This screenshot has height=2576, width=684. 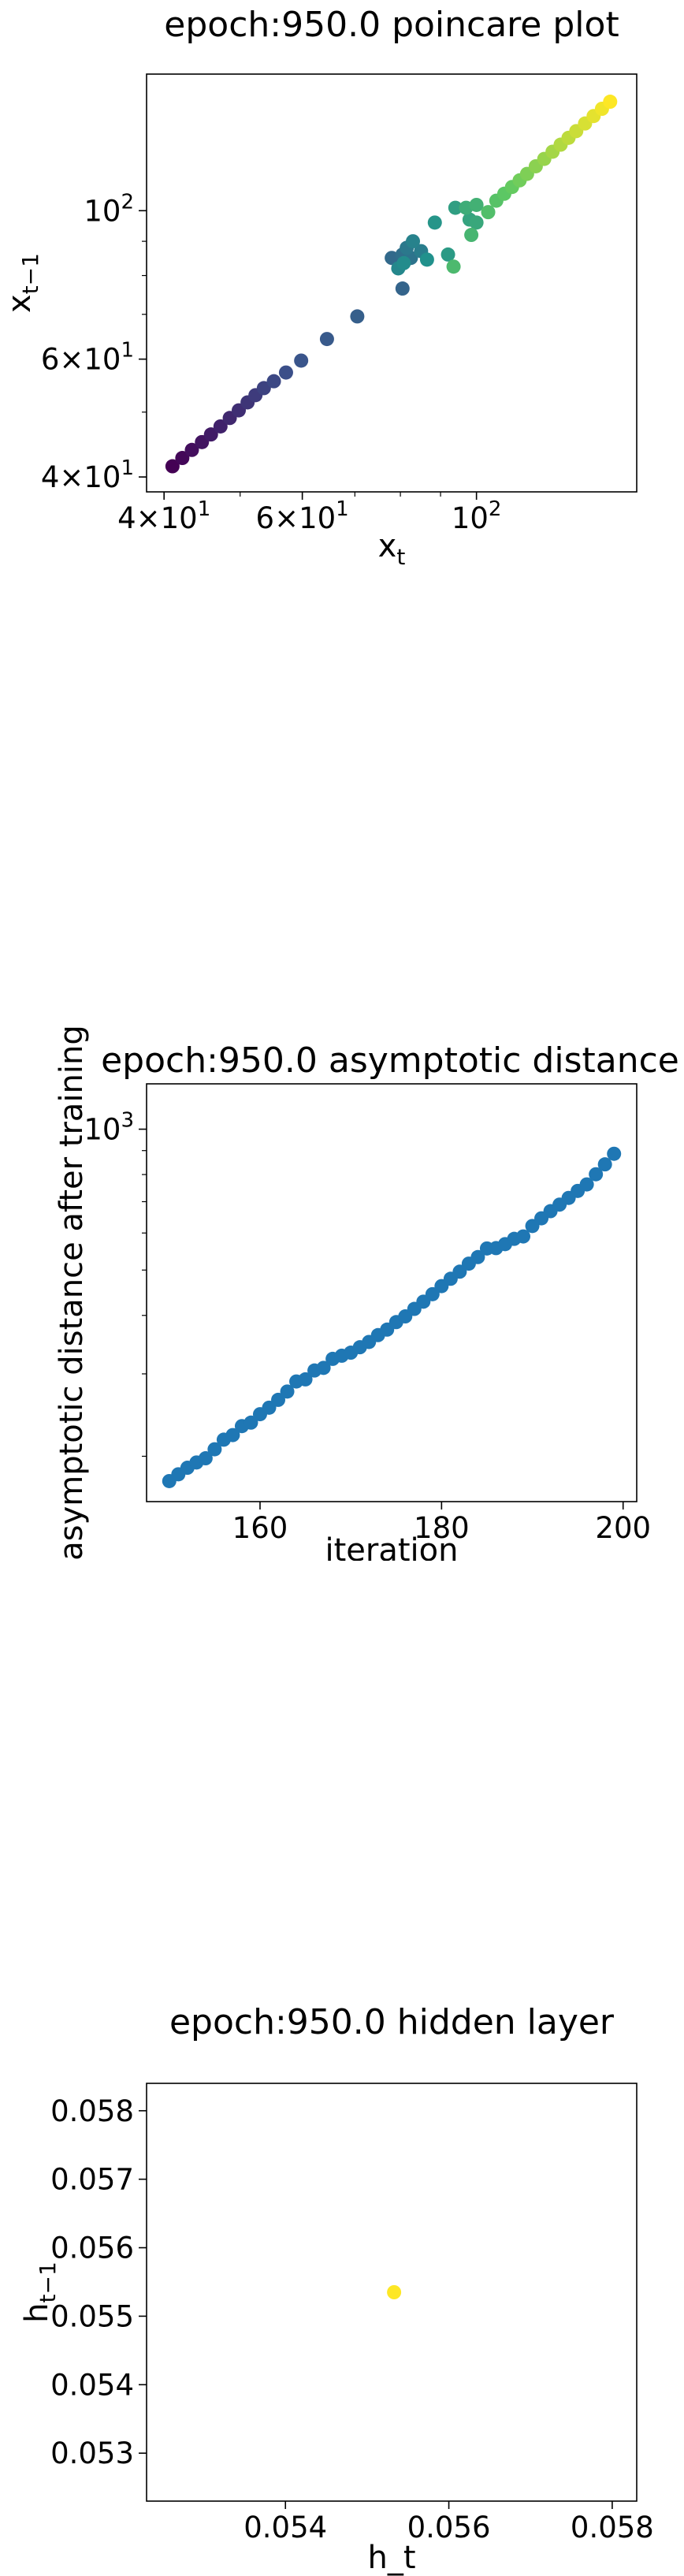 What do you see at coordinates (92, 2111) in the screenshot?
I see `y-tick-label: 0.058` at bounding box center [92, 2111].